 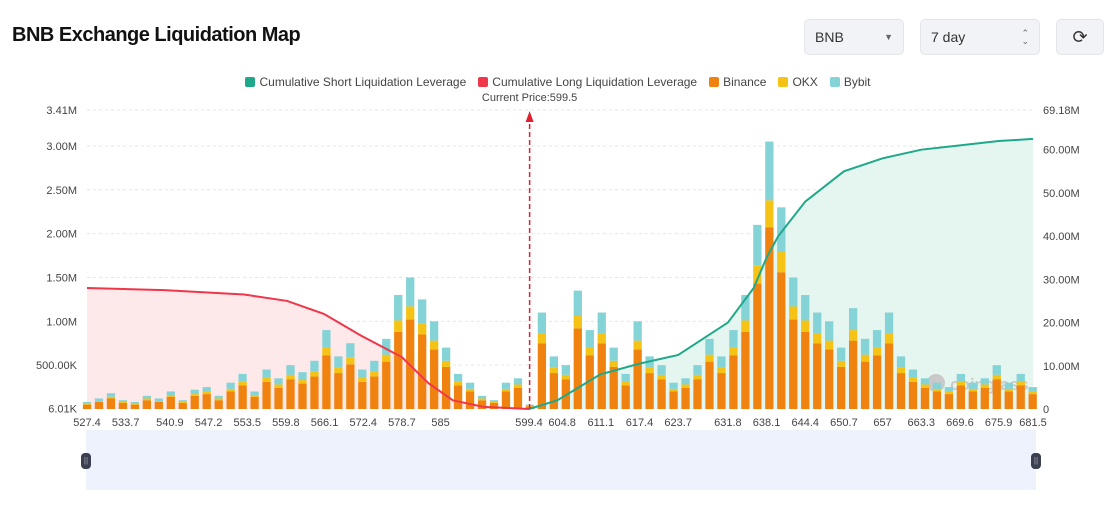 What do you see at coordinates (87, 423) in the screenshot?
I see `x-tick-label: 527.4` at bounding box center [87, 423].